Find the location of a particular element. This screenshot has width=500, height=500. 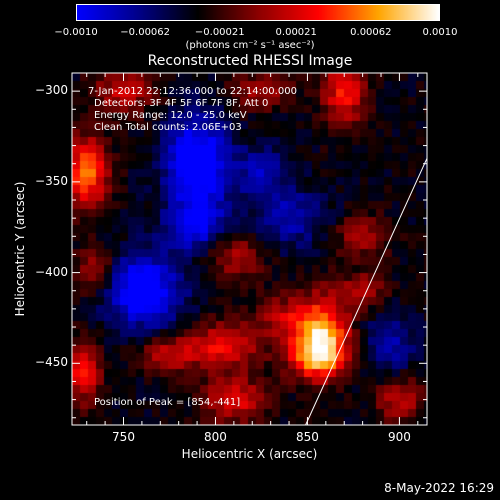

colorbar-tick-label: −0.00021 is located at coordinates (219, 32).